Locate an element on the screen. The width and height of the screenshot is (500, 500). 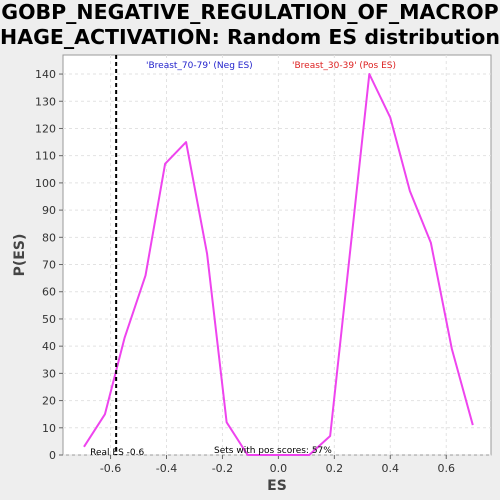
y-tick-label: 40 is located at coordinates (49, 346).